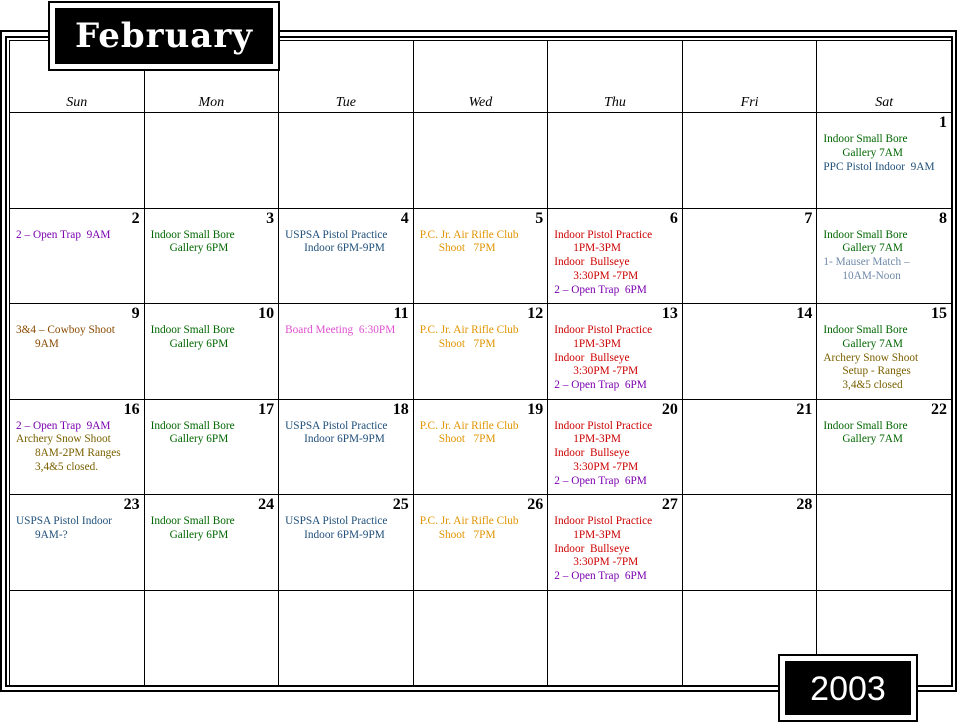  Describe the element at coordinates (346, 351) in the screenshot. I see `day-cell: 11 Board Meeting 6:30PM` at that location.